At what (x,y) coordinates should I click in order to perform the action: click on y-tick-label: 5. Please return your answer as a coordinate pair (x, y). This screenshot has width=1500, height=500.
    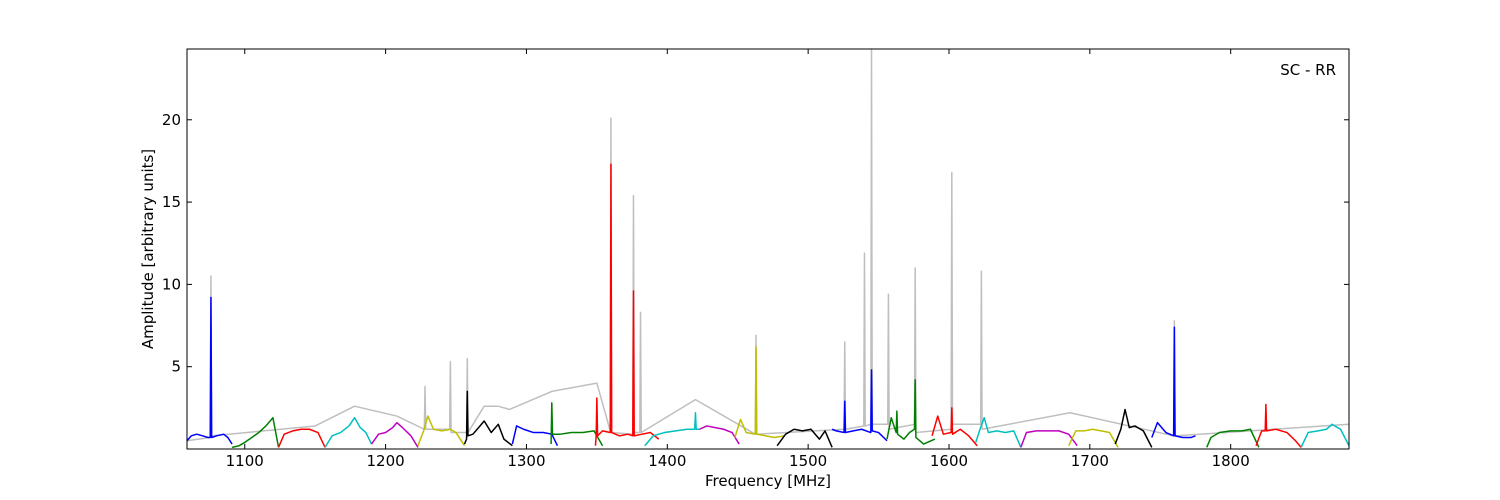
    Looking at the image, I should click on (176, 367).